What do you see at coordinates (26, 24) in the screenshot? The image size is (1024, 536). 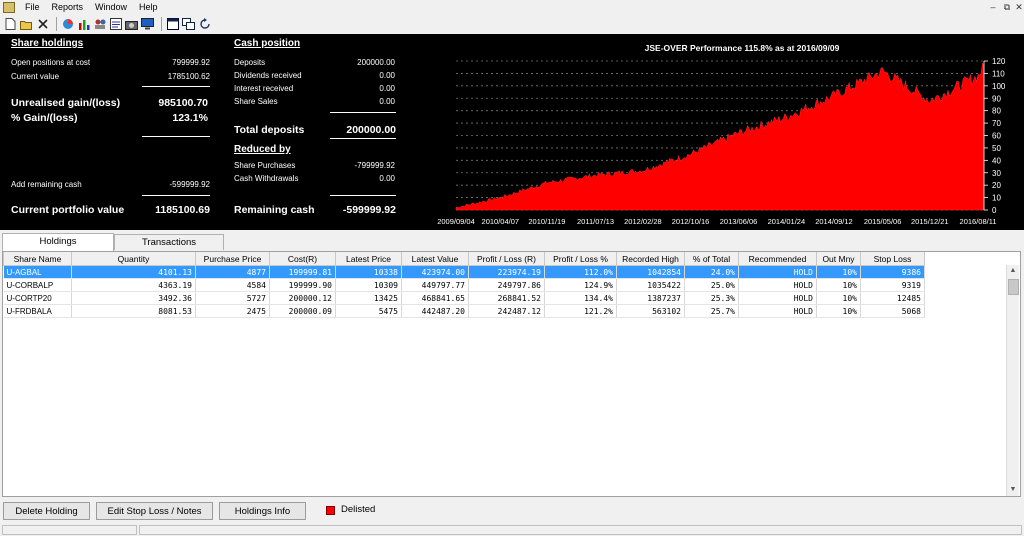 I see `open-icon` at bounding box center [26, 24].